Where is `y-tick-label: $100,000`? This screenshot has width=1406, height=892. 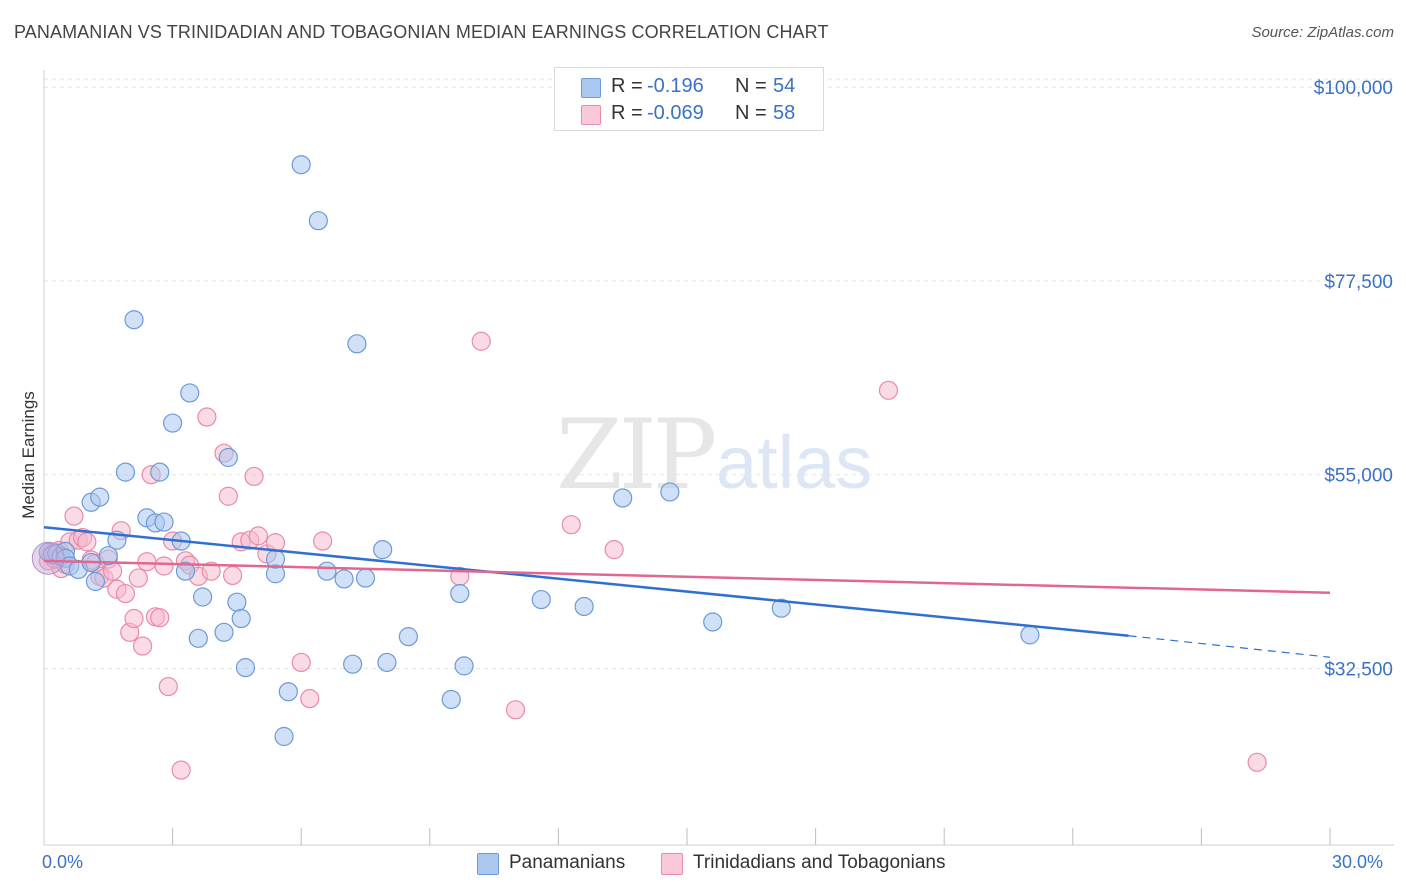
y-tick-label: $100,000 is located at coordinates (1353, 88).